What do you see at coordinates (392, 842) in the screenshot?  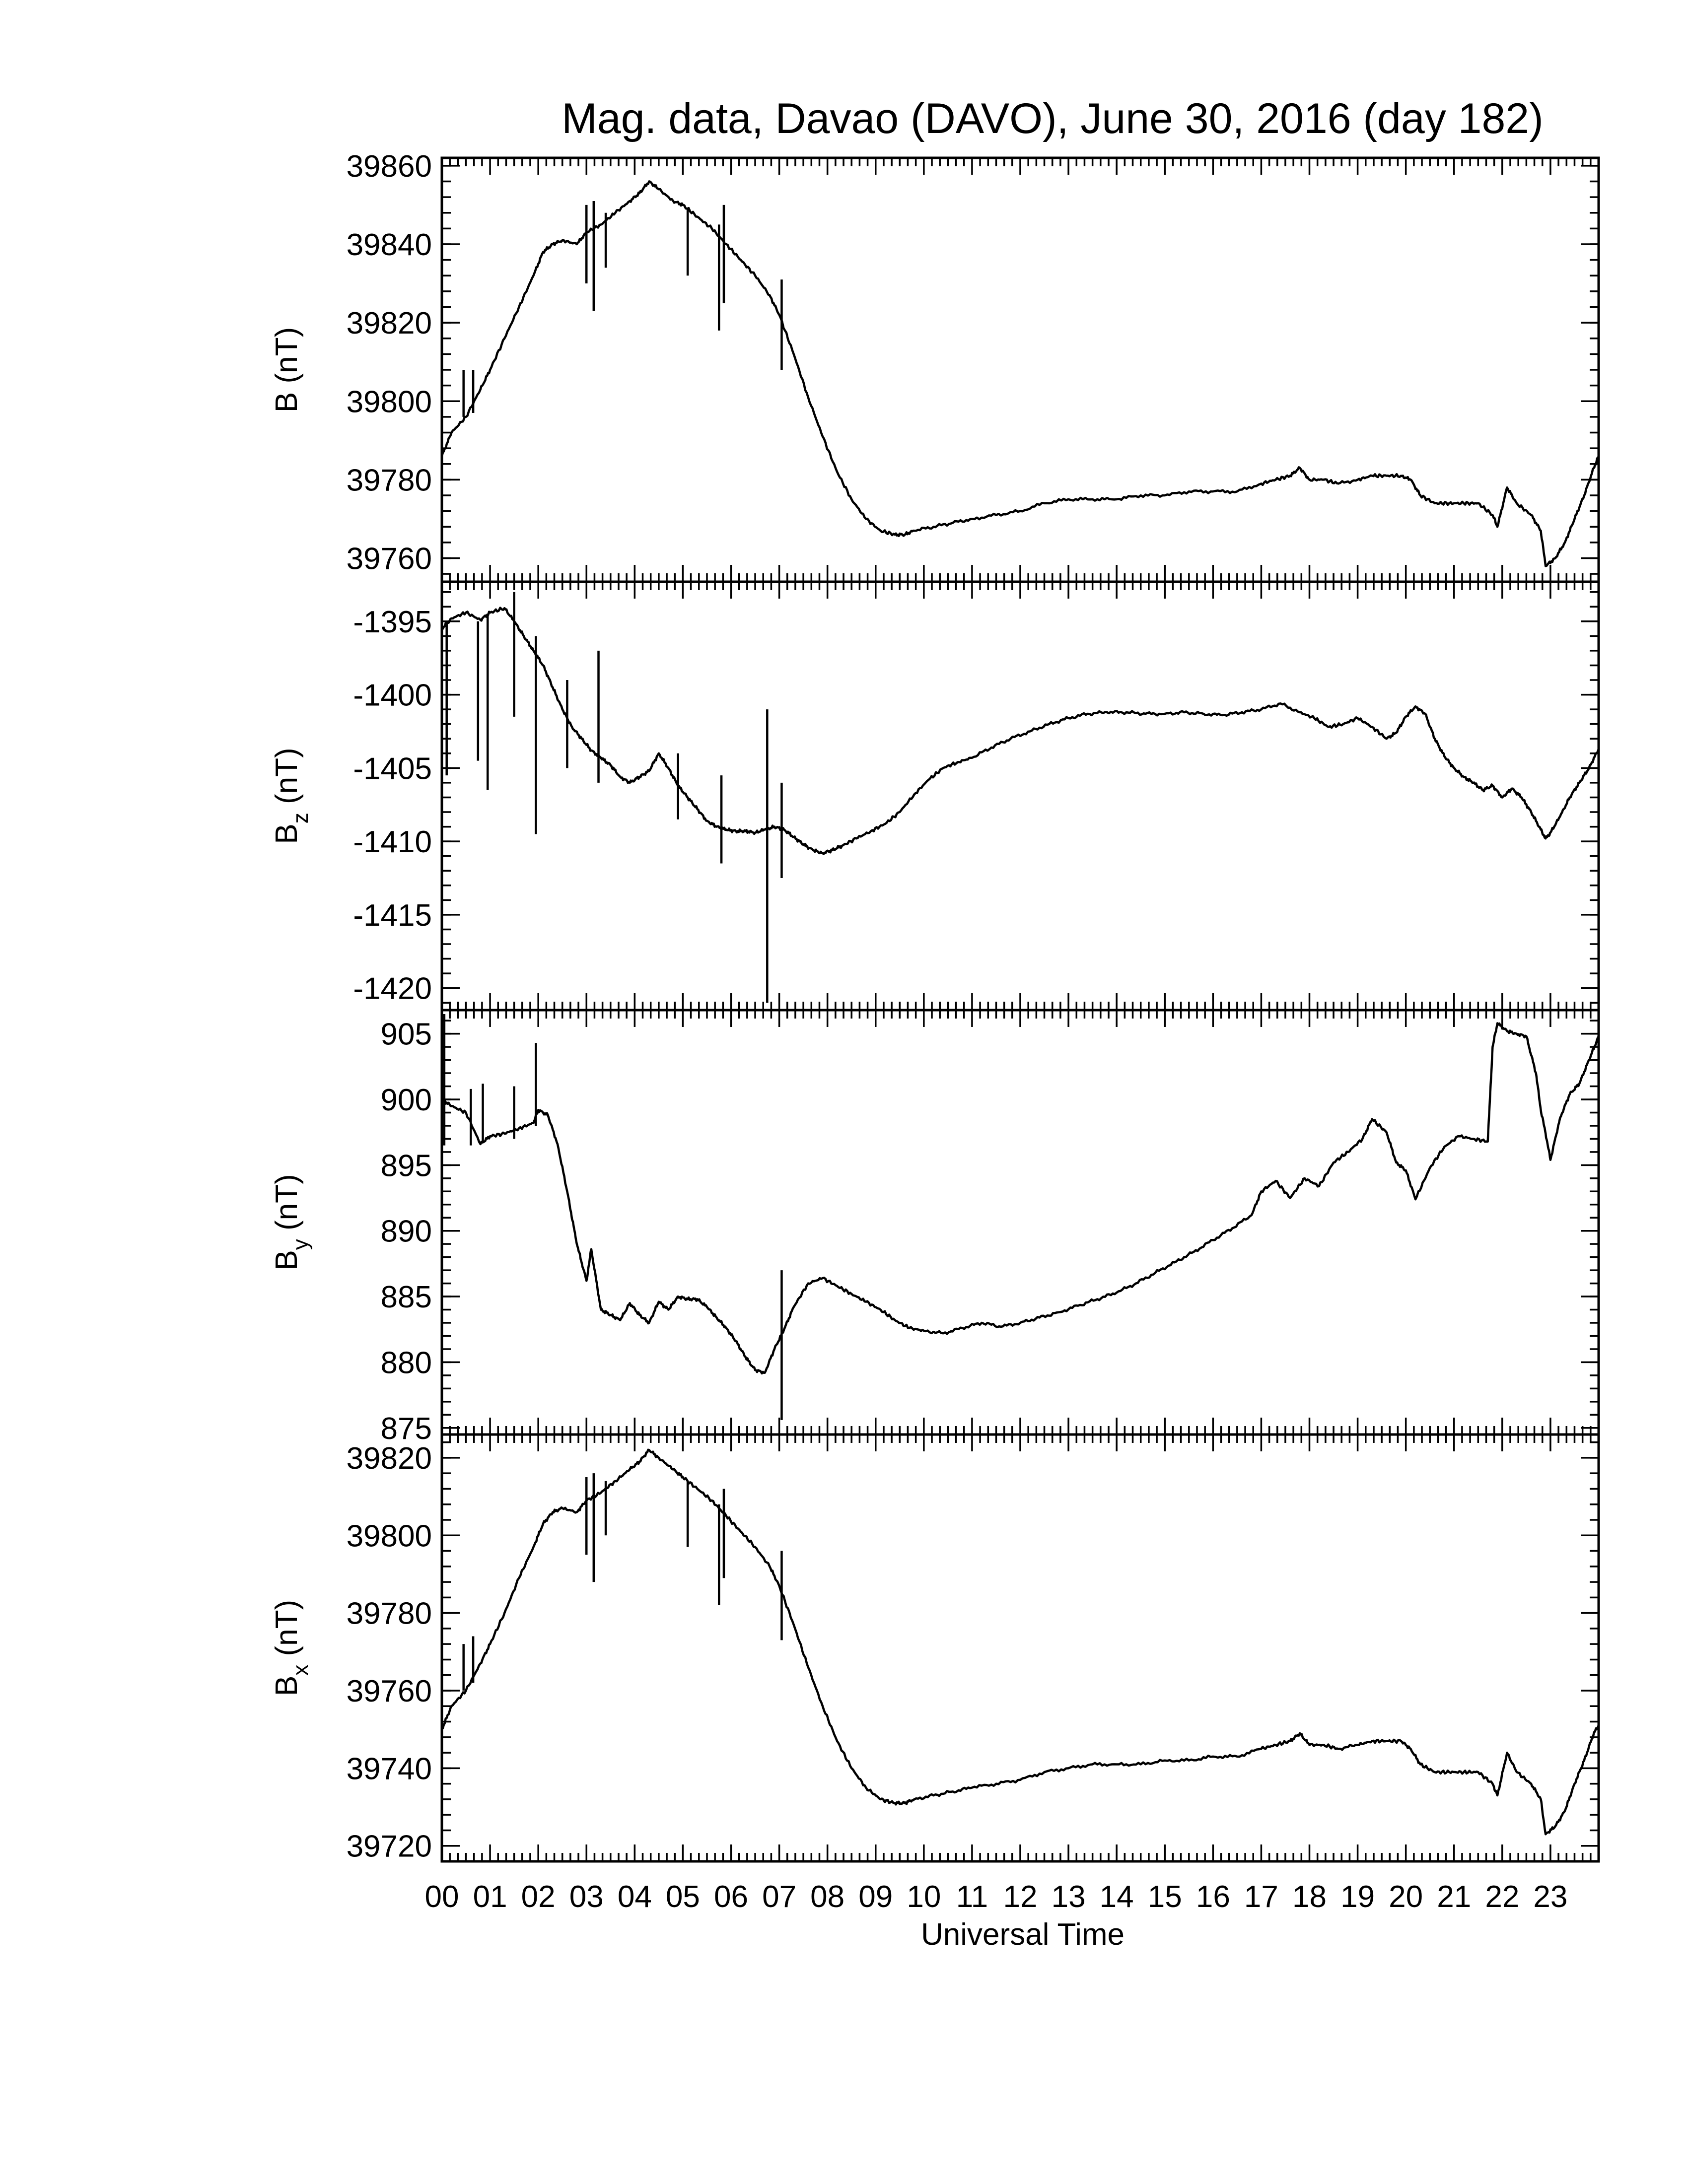 I see `y-tick-label: -1410` at bounding box center [392, 842].